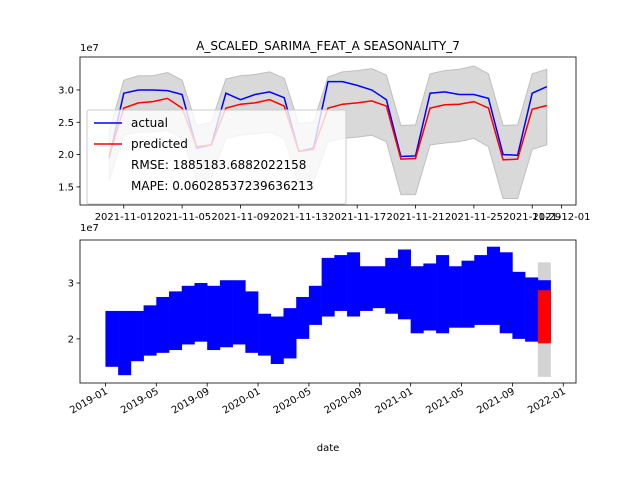  What do you see at coordinates (357, 217) in the screenshot?
I see `x-tick-label: 2021-11-17` at bounding box center [357, 217].